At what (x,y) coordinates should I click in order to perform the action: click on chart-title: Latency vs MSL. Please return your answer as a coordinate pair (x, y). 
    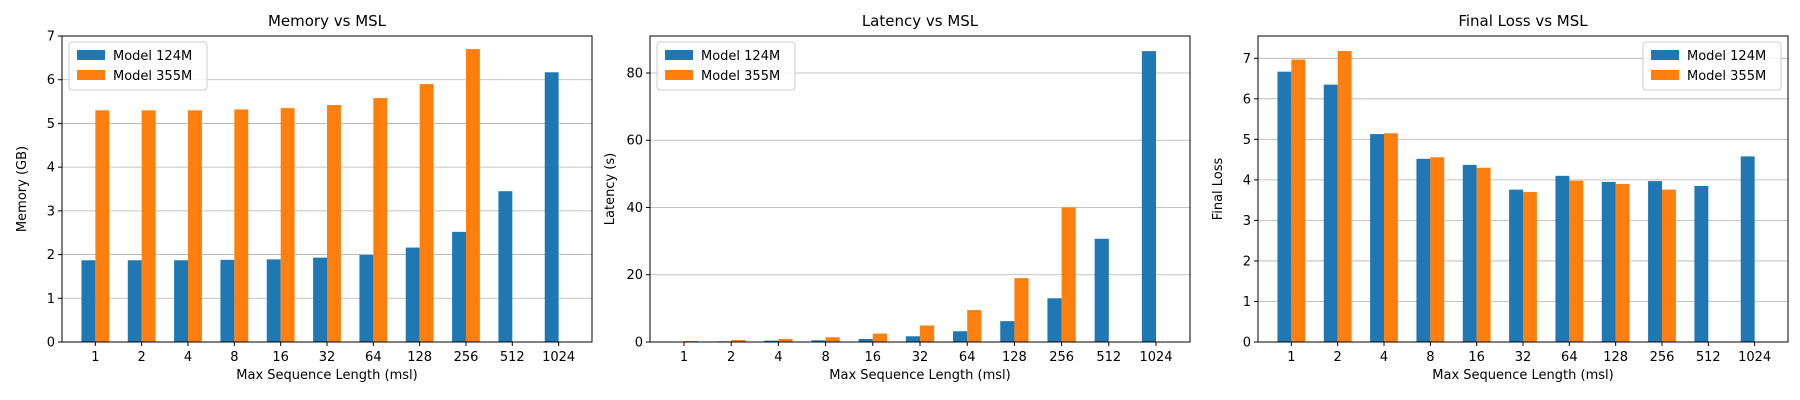
    Looking at the image, I should click on (920, 21).